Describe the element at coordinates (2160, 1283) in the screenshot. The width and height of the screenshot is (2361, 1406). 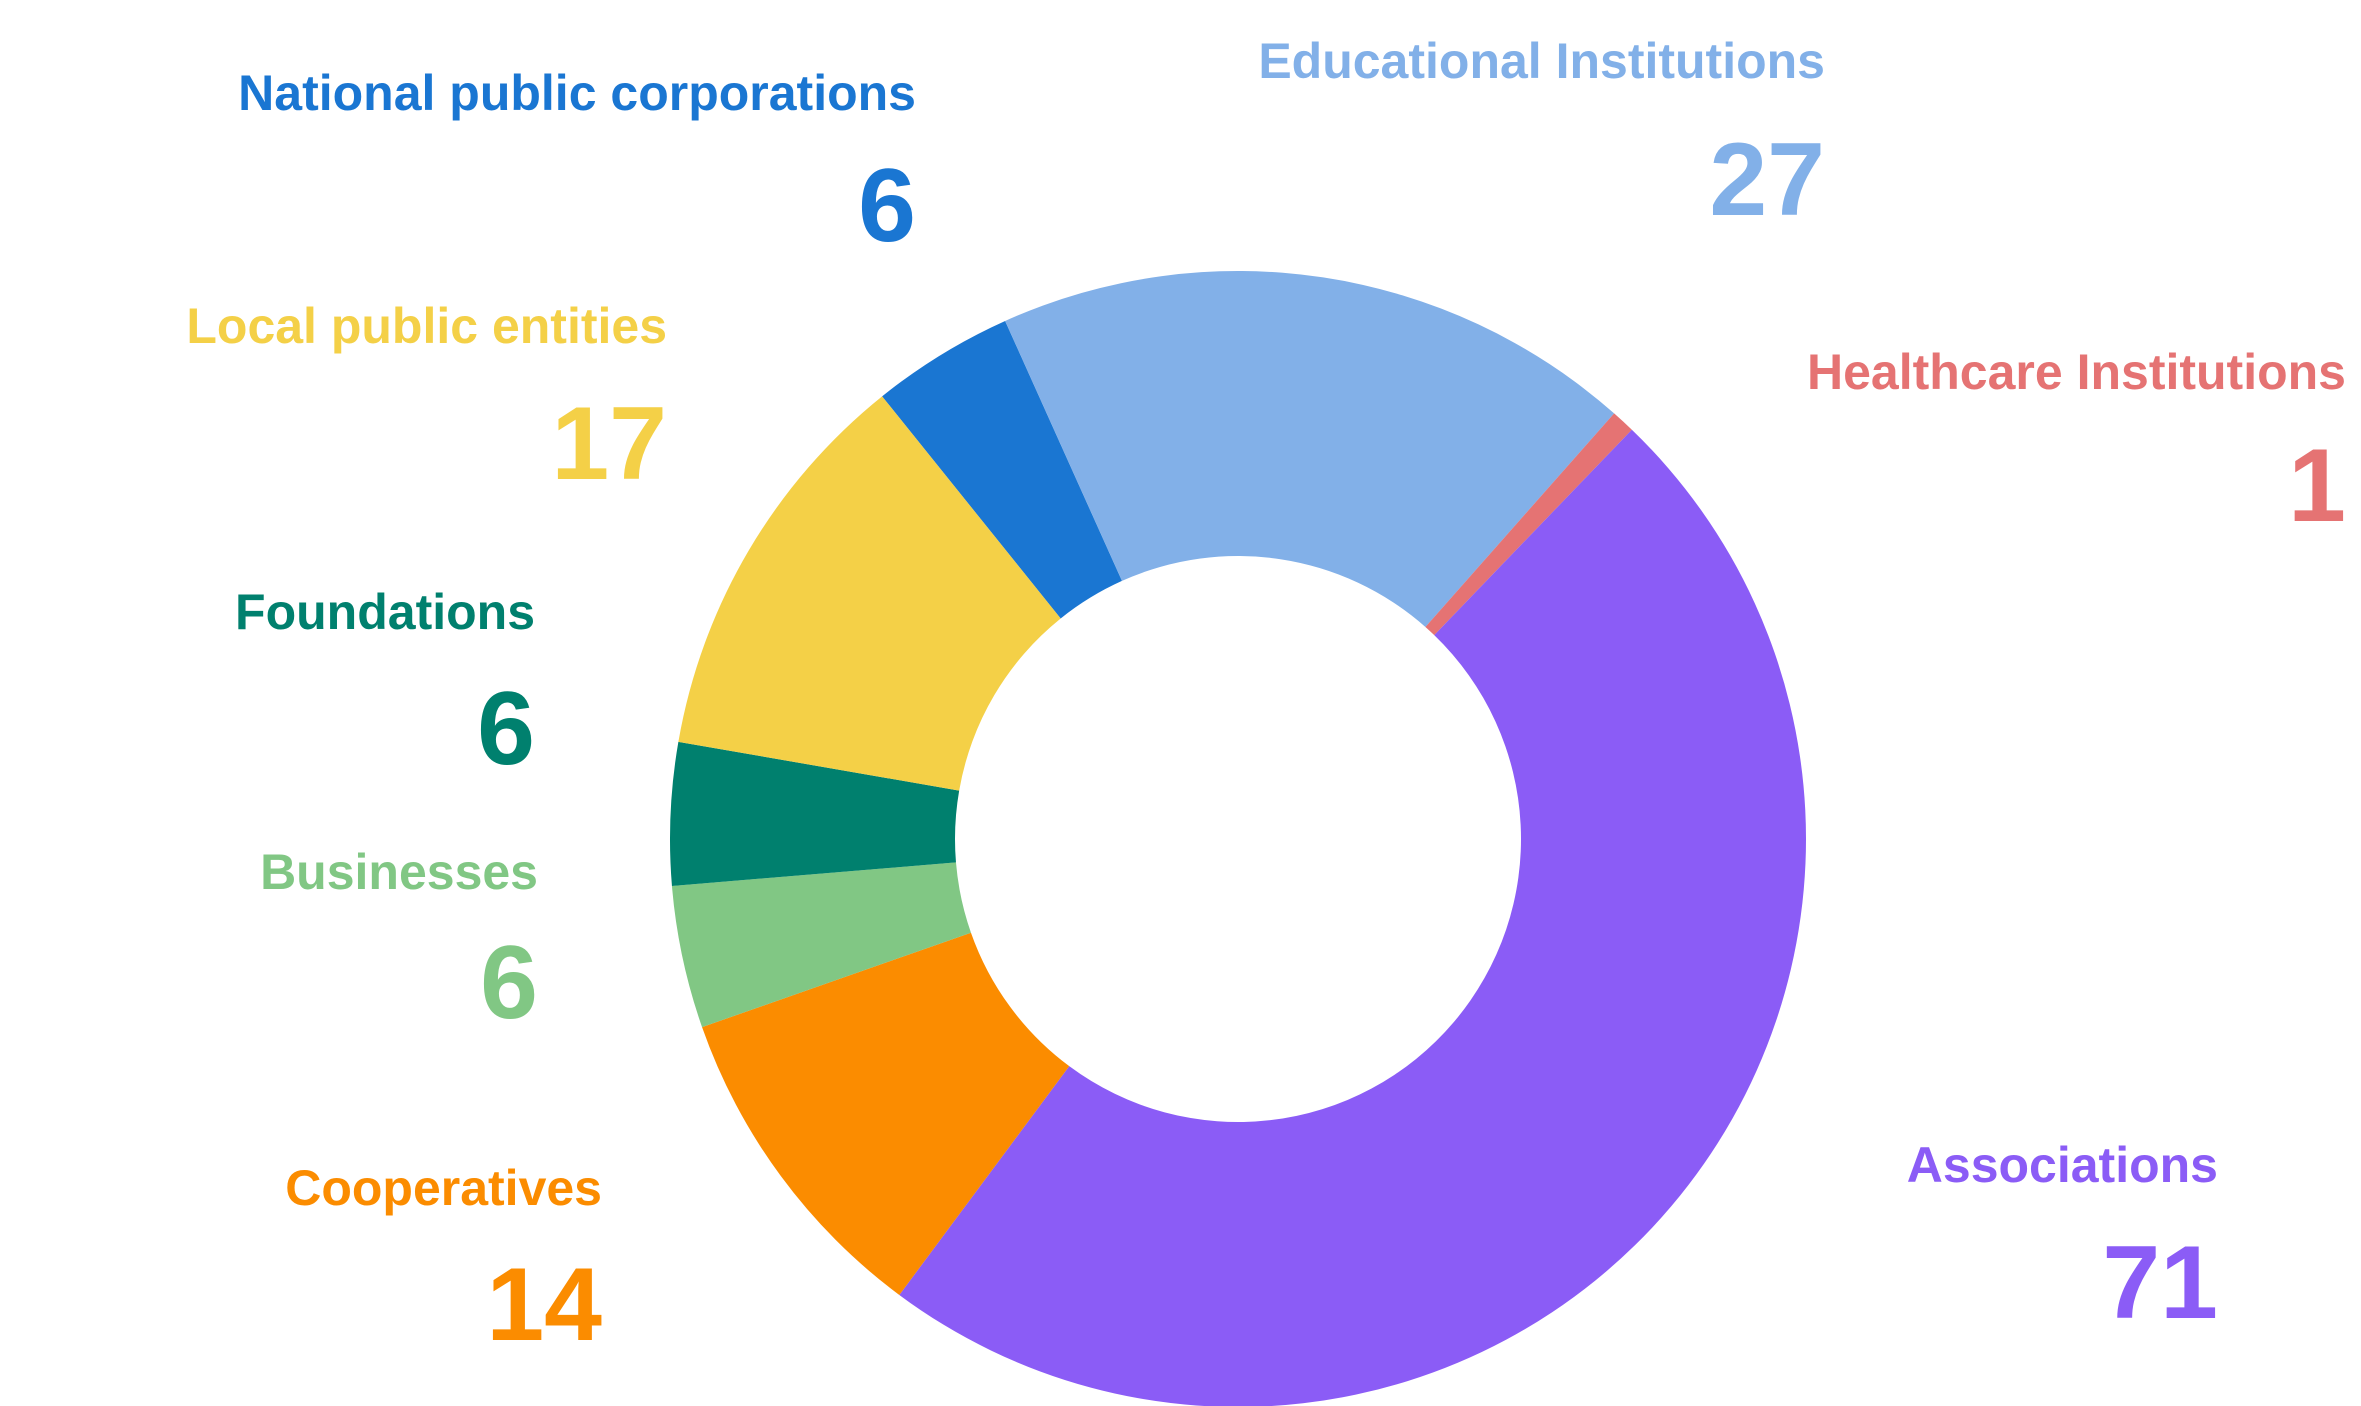
I see `value-label: 71` at that location.